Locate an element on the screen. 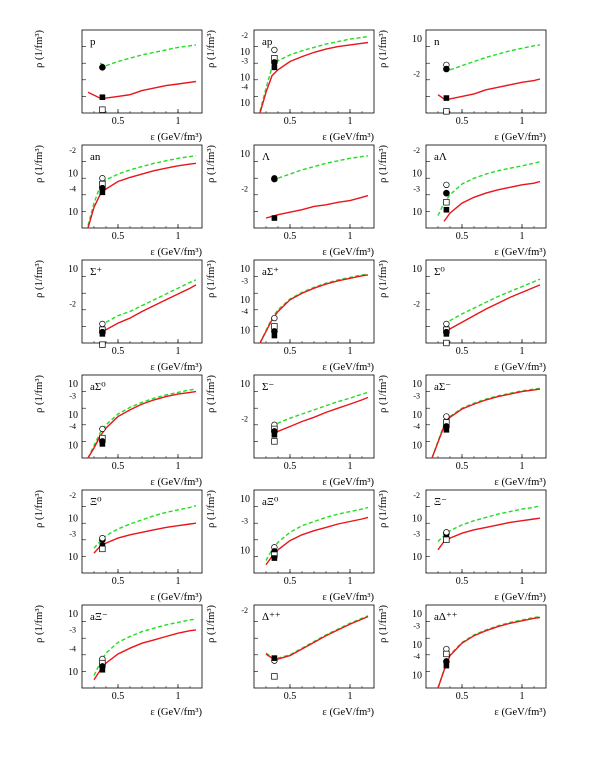  panel-4: 0.5 1 10 -2 ε (GeV/fm³) ρ (1/fm³) Λ is located at coordinates (290, 201).